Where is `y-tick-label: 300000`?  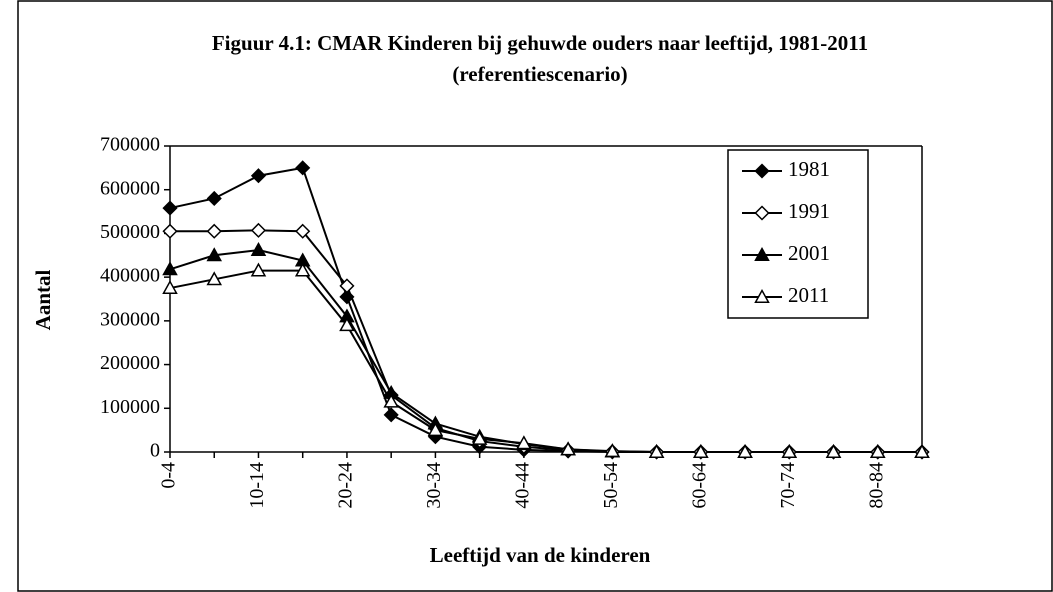
y-tick-label: 300000 is located at coordinates (130, 319).